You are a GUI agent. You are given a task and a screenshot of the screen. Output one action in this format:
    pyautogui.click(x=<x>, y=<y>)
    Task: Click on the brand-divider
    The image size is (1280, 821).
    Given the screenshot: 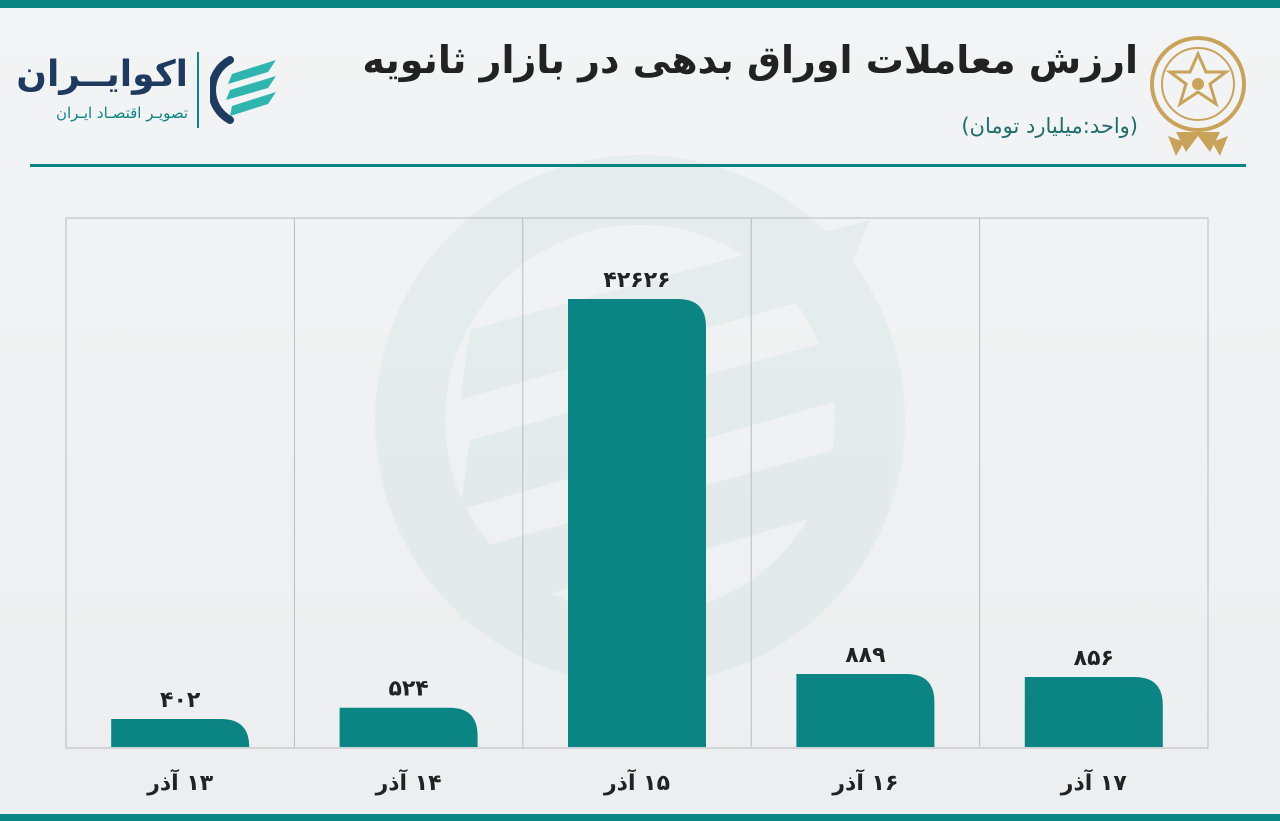 What is the action you would take?
    pyautogui.click(x=198, y=90)
    